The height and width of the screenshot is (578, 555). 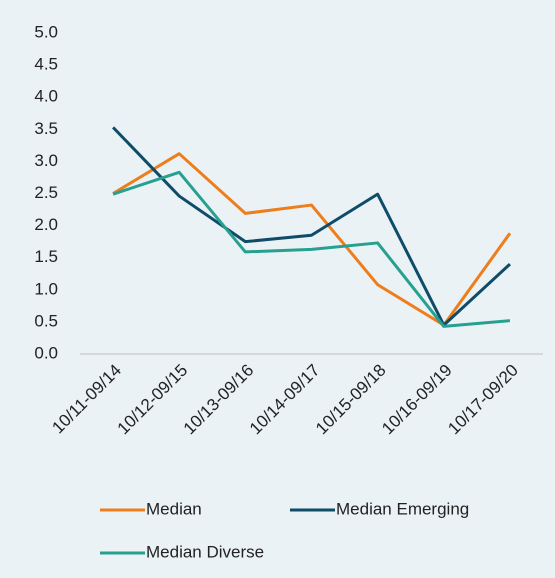 What do you see at coordinates (46, 288) in the screenshot?
I see `y-tick-label: 1.0` at bounding box center [46, 288].